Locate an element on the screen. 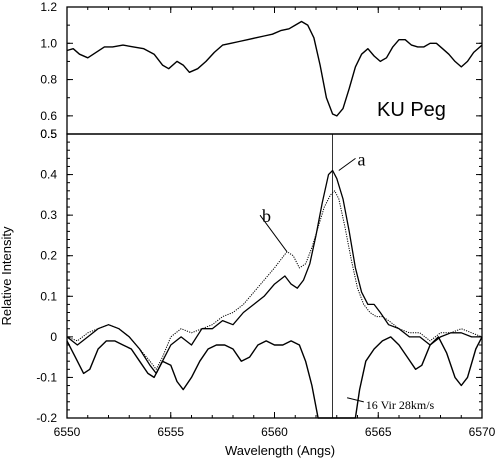  series-b-label-leader is located at coordinates (273, 233).